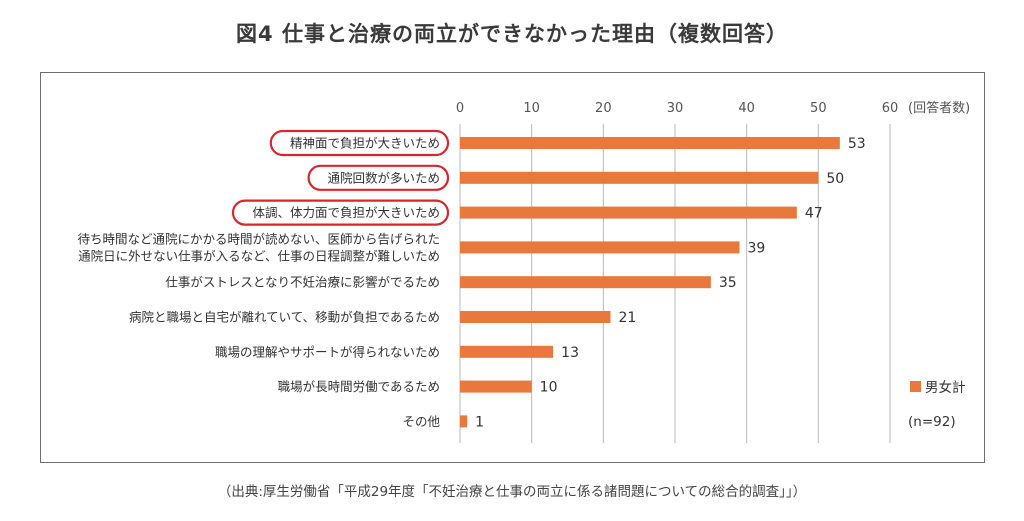 The height and width of the screenshot is (521, 1024). I want to click on category-label: 精神面で負担が大きいため, so click(365, 143).